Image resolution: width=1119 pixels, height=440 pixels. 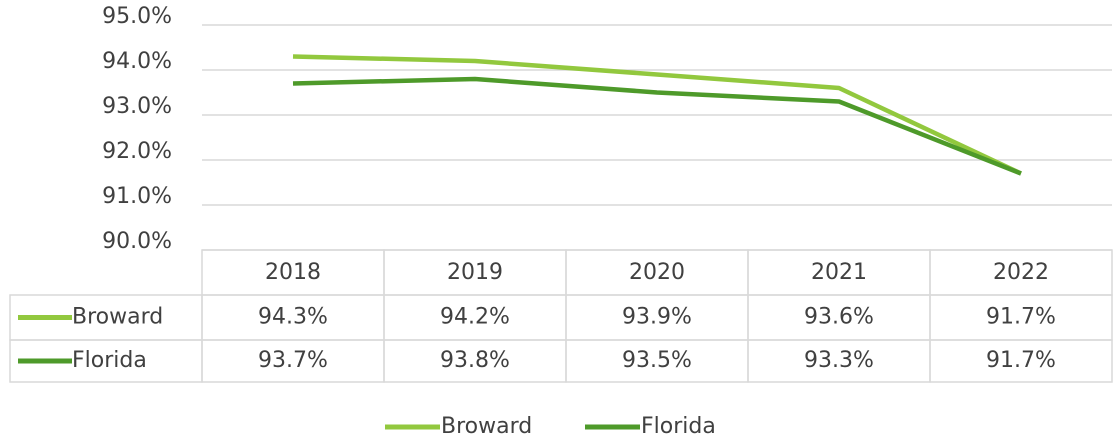 I want to click on x-tick-label: 2022, so click(x=1021, y=272).